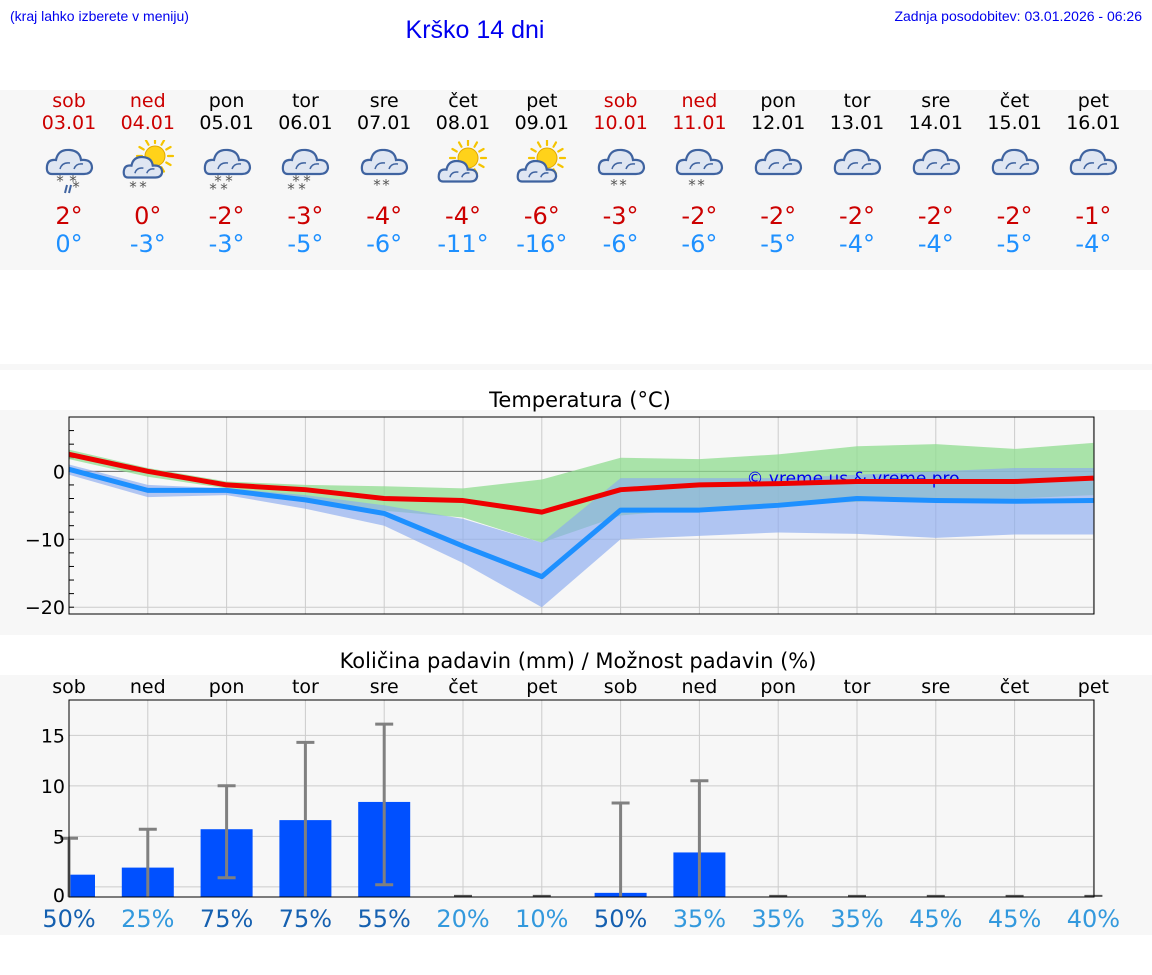  Describe the element at coordinates (305, 919) in the screenshot. I see `precipitation-probability: 75%` at that location.